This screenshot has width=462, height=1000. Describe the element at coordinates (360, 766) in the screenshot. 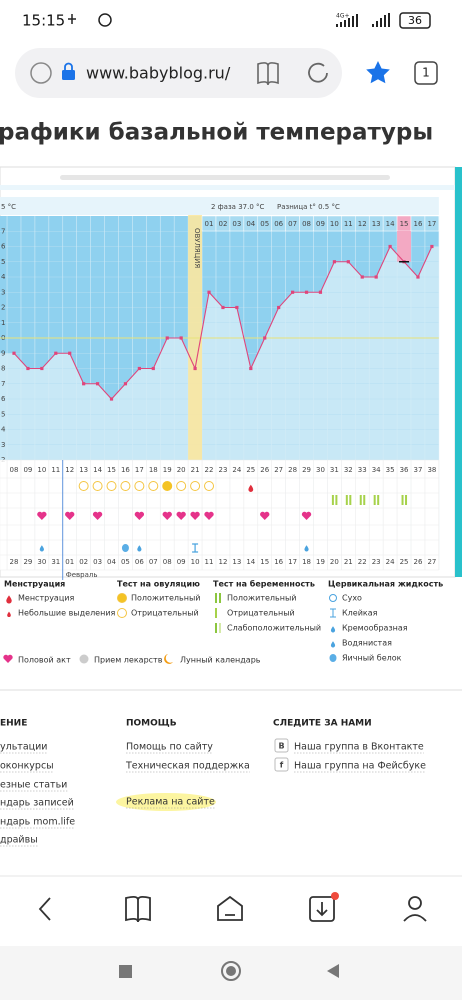

I see `footer-link: Наша группа на Фейсбуке` at that location.